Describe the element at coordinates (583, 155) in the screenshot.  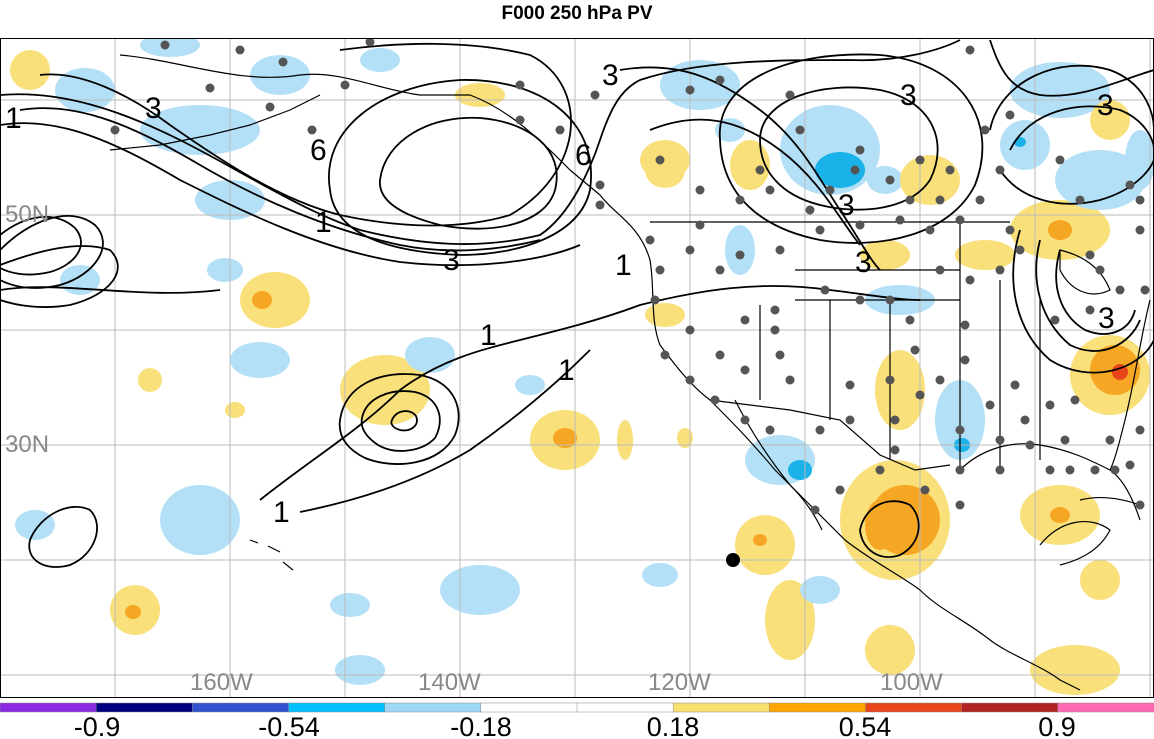
I see `contour-label: 6` at that location.